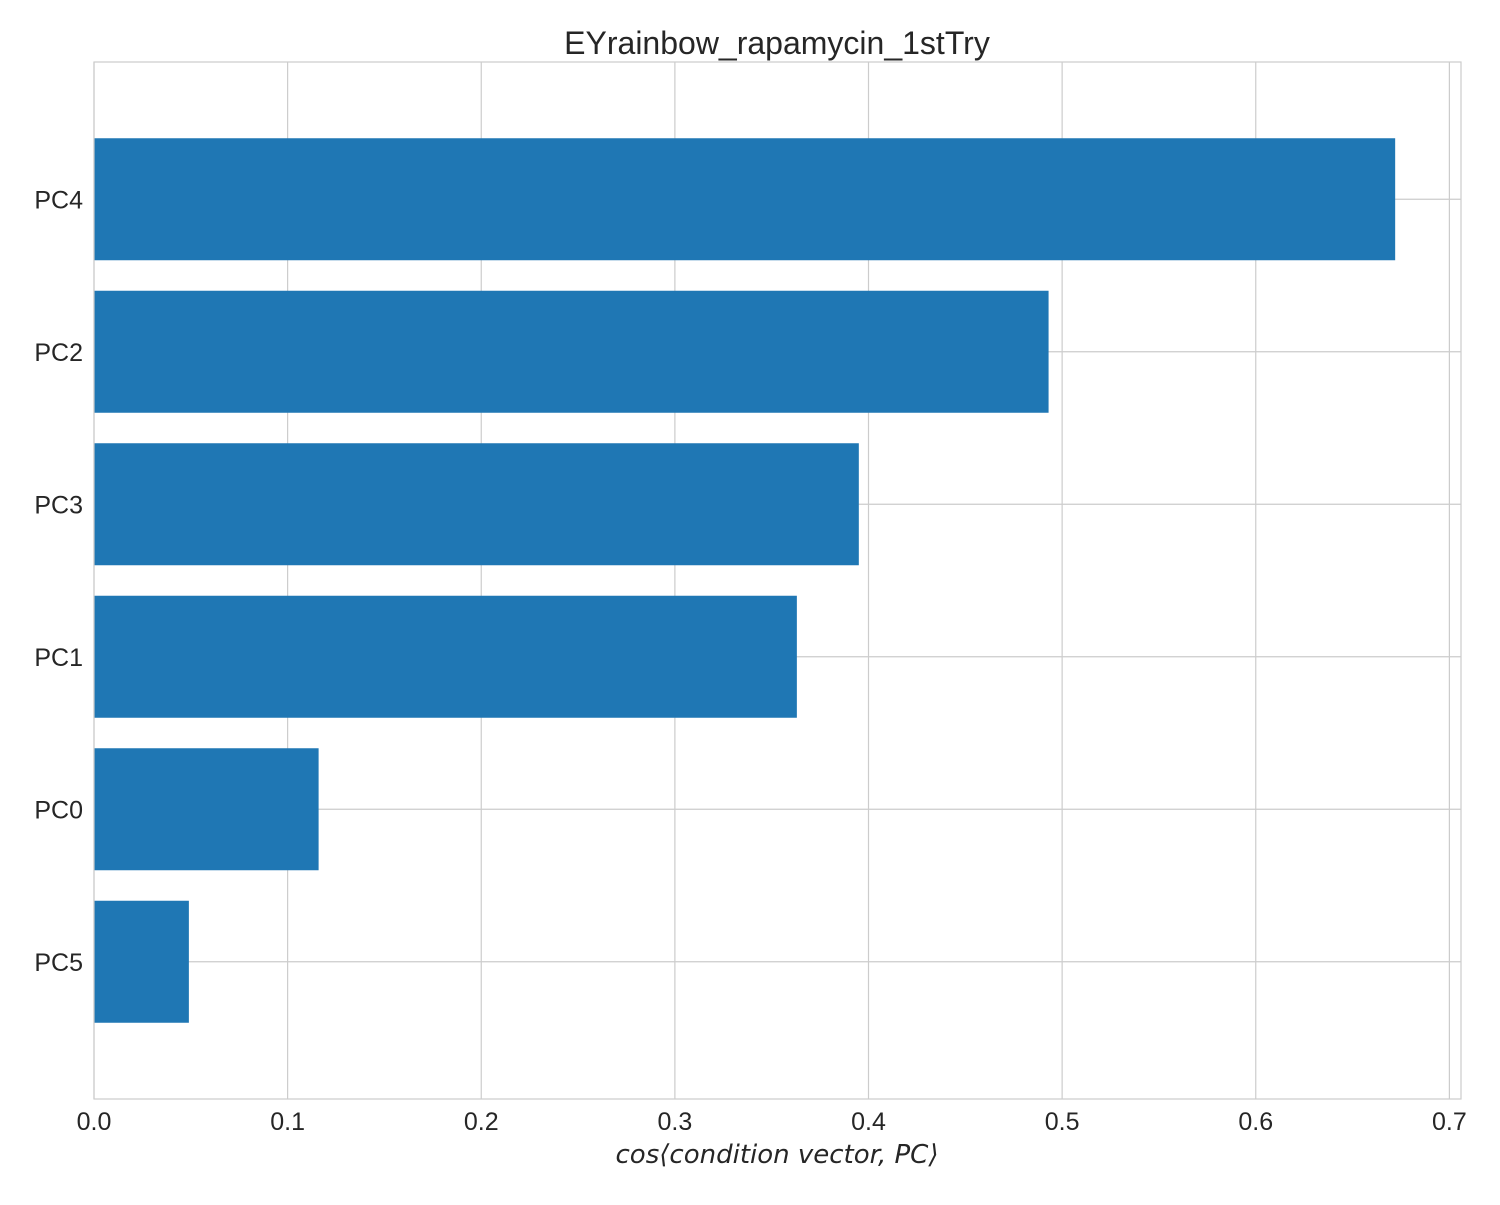  Describe the element at coordinates (777, 1155) in the screenshot. I see `x-axis-label: cos⟨condition vector, PC⟩` at that location.